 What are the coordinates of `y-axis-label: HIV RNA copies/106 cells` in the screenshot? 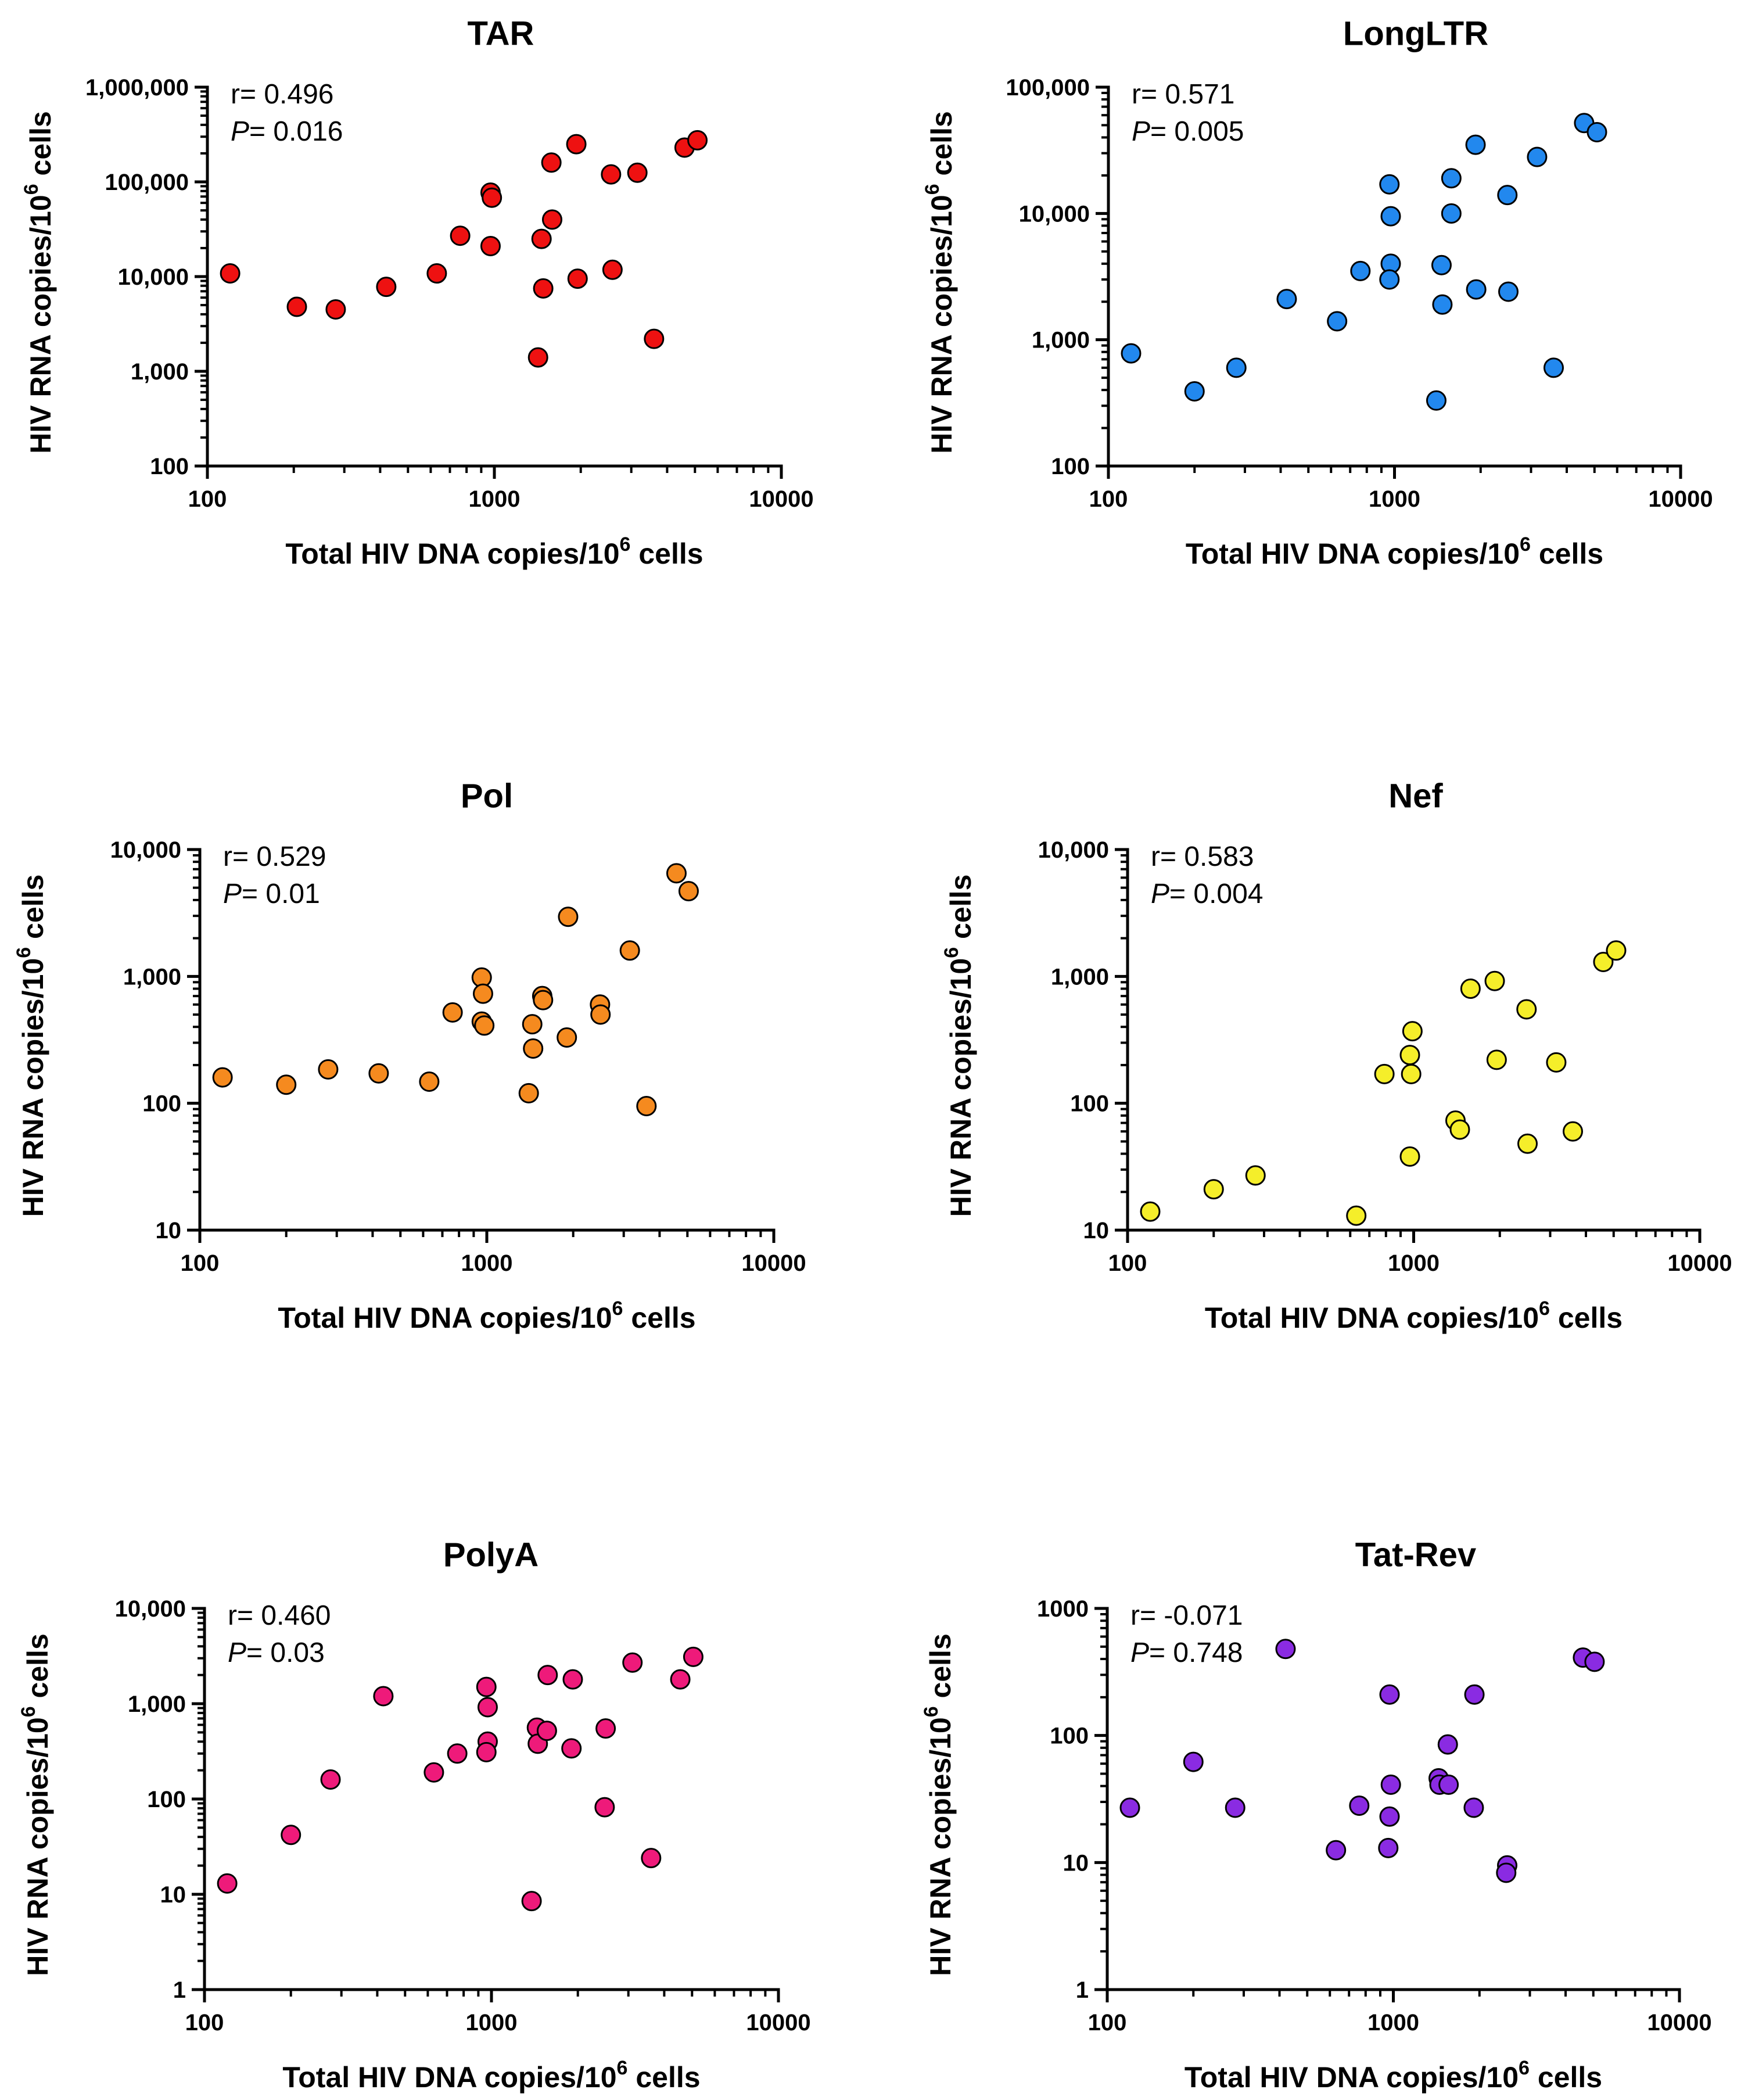 It's located at (38, 282).